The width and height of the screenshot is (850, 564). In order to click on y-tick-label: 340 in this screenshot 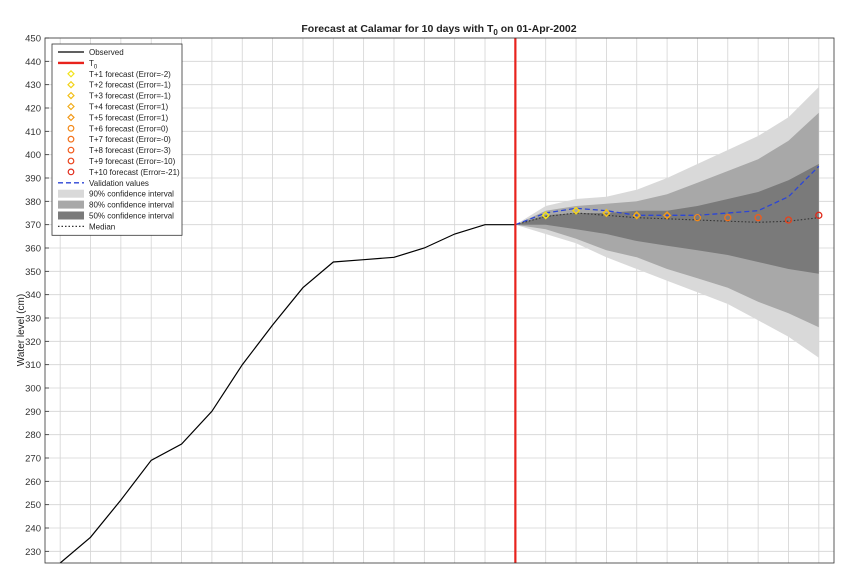, I will do `click(33, 295)`.